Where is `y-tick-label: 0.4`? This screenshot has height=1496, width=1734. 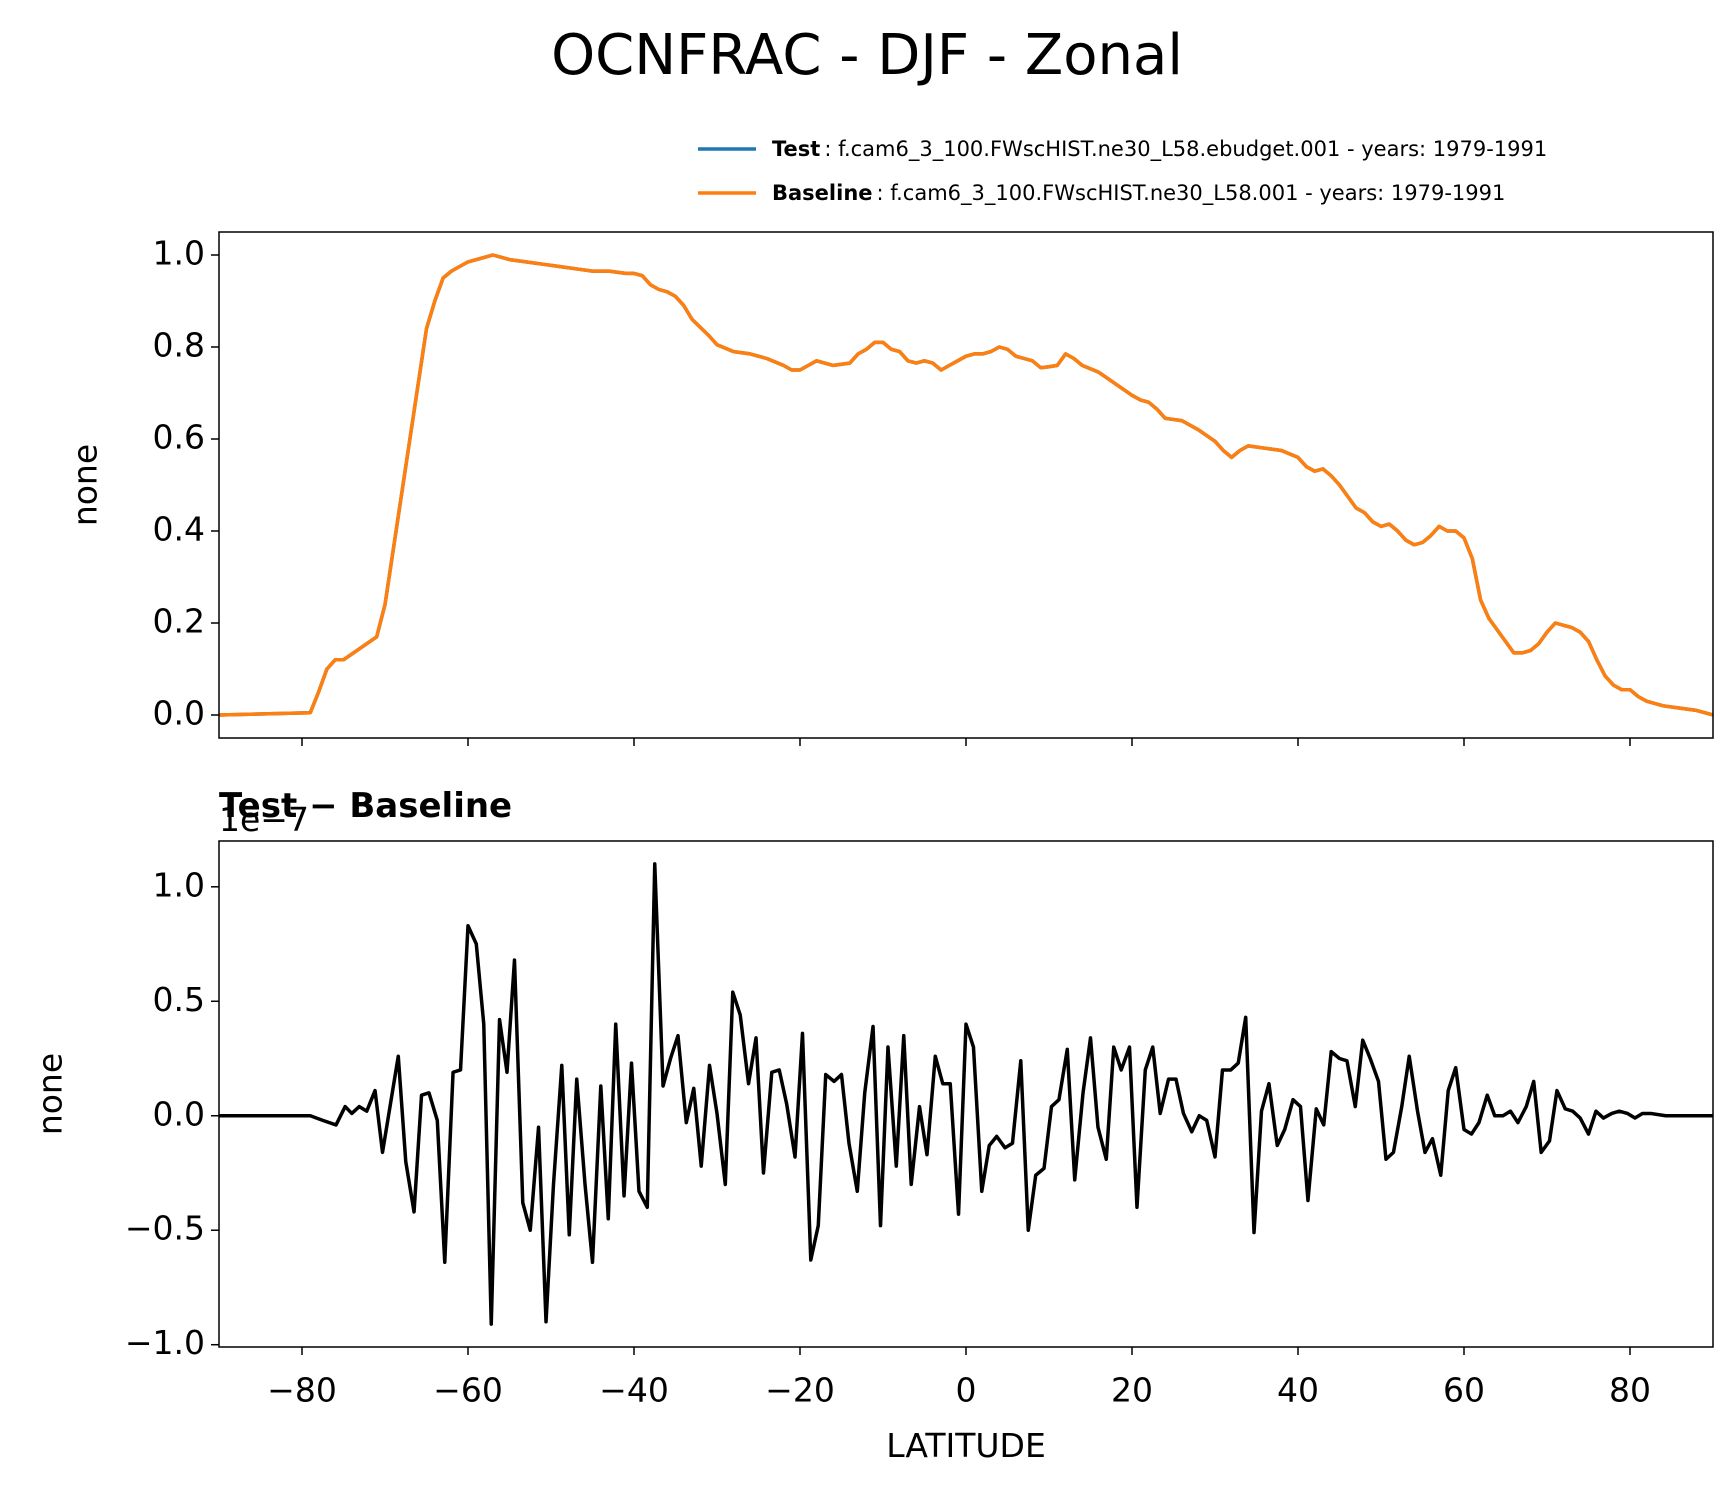 y-tick-label: 0.4 is located at coordinates (179, 529).